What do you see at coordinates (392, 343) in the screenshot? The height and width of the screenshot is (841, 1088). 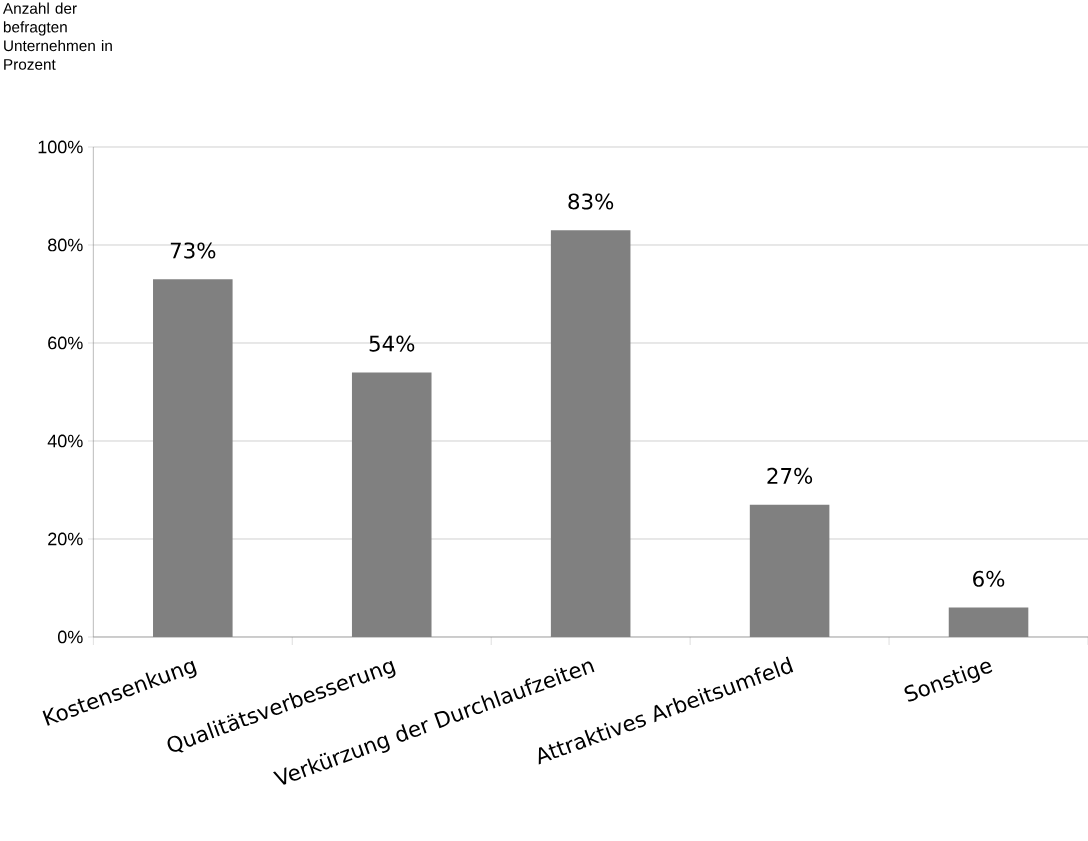 I see `data-label: 54%` at bounding box center [392, 343].